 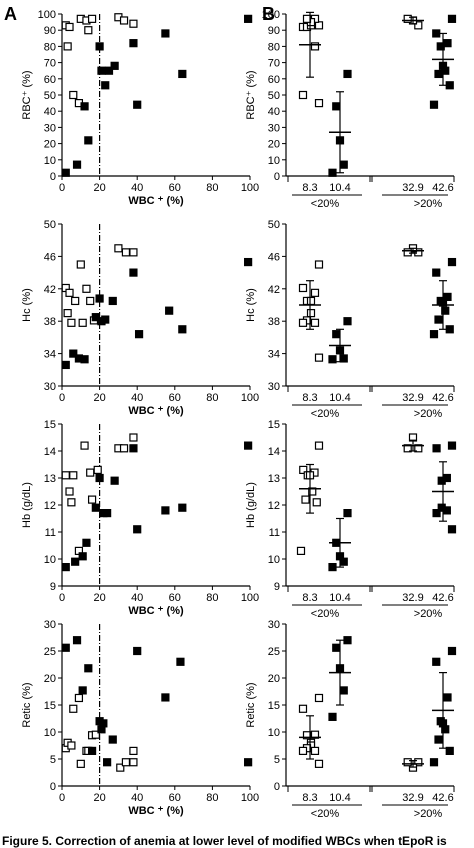 I want to click on y-tick-label: 11, so click(x=274, y=533).